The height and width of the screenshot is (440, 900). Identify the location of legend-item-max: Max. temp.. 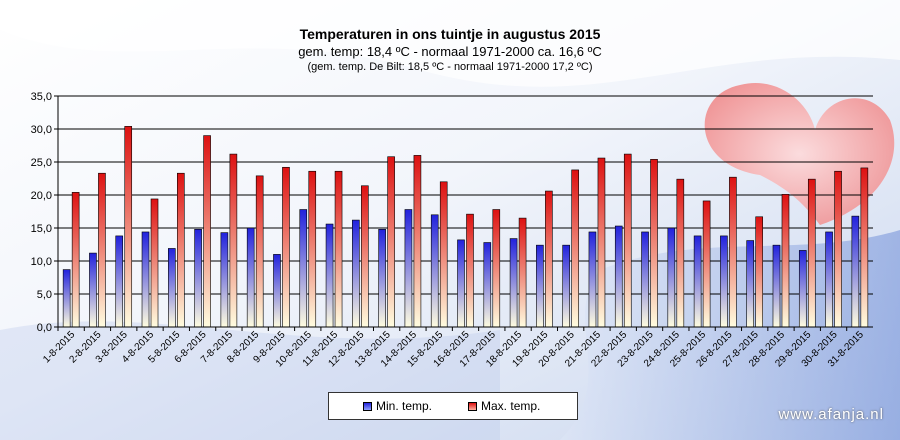
(504, 406).